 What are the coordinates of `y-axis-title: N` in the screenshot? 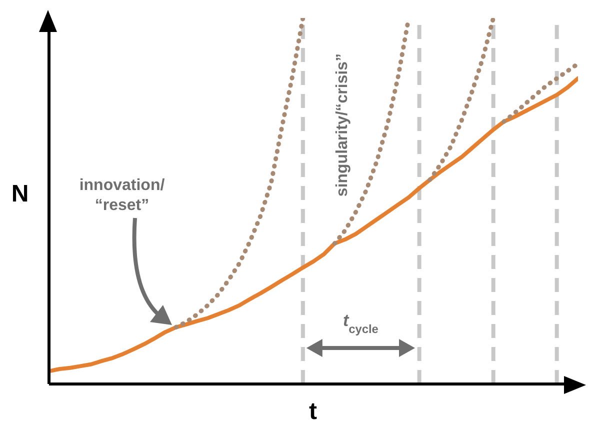 It's located at (20, 194).